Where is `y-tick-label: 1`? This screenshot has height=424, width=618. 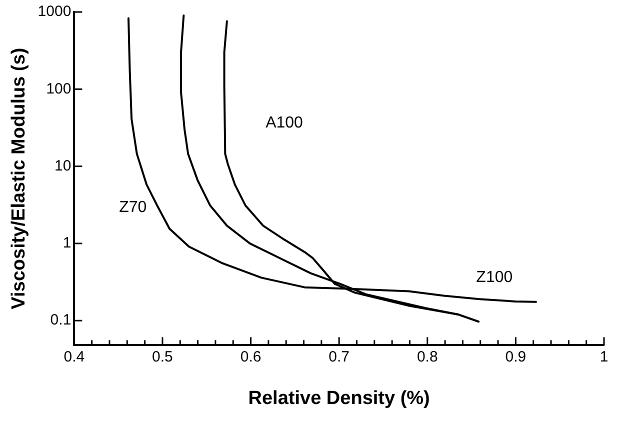
y-tick-label: 1 is located at coordinates (67, 243).